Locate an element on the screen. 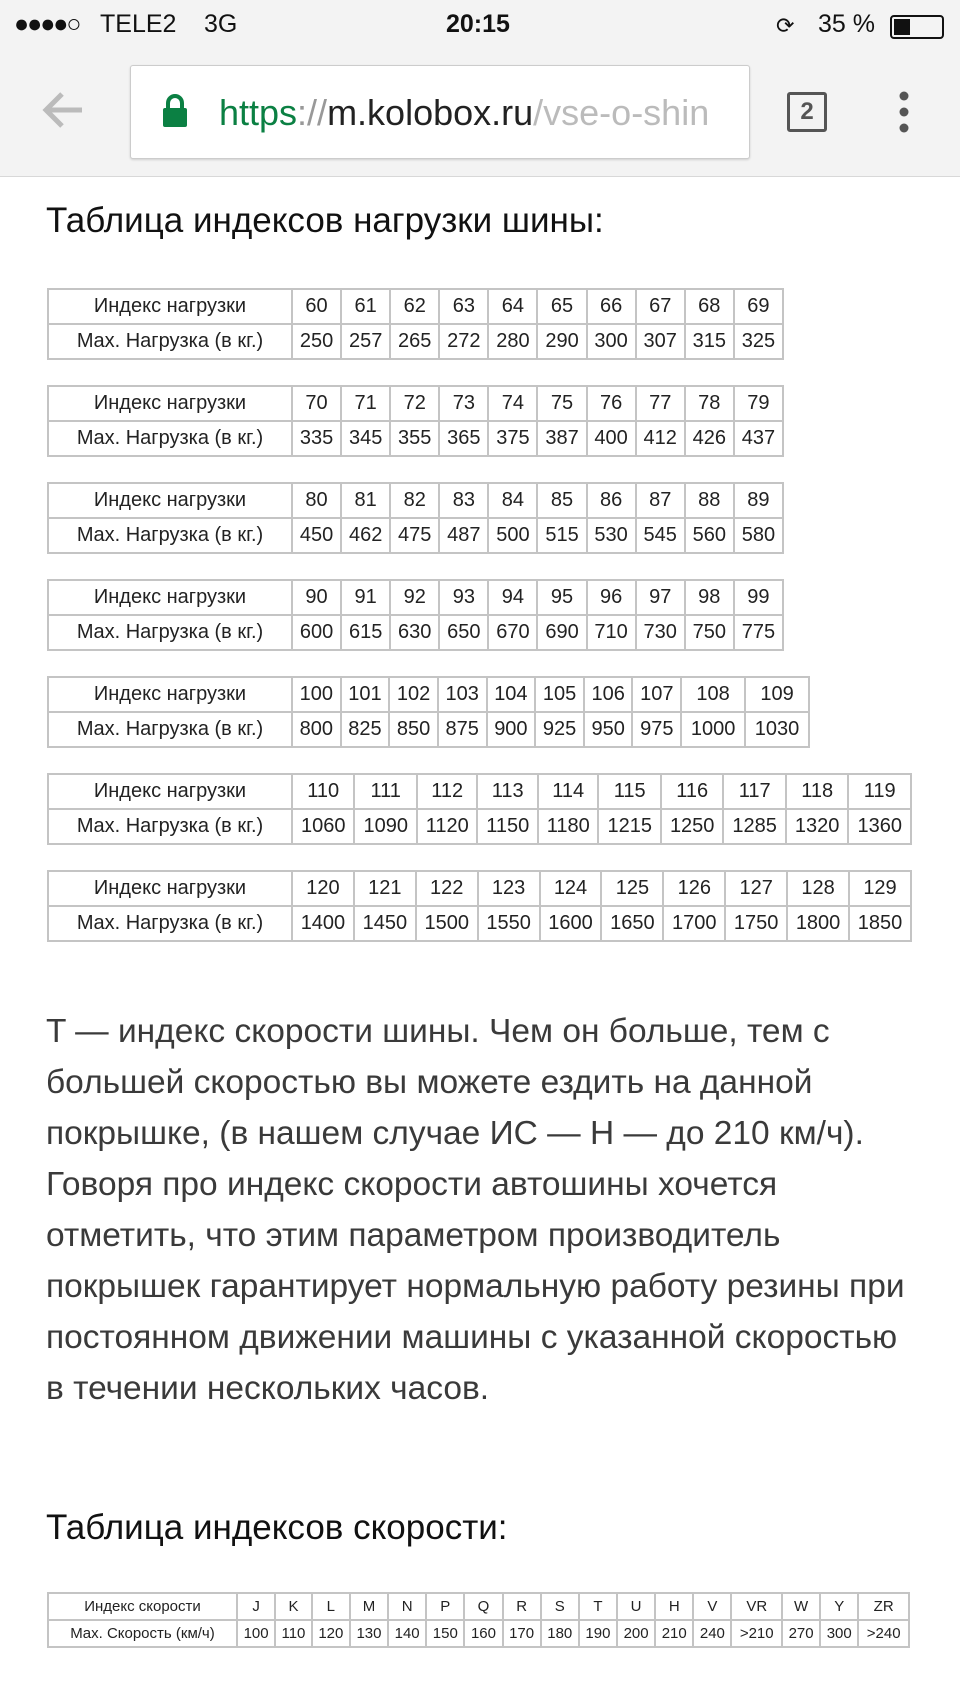  index-cell: 120 is located at coordinates (323, 888).